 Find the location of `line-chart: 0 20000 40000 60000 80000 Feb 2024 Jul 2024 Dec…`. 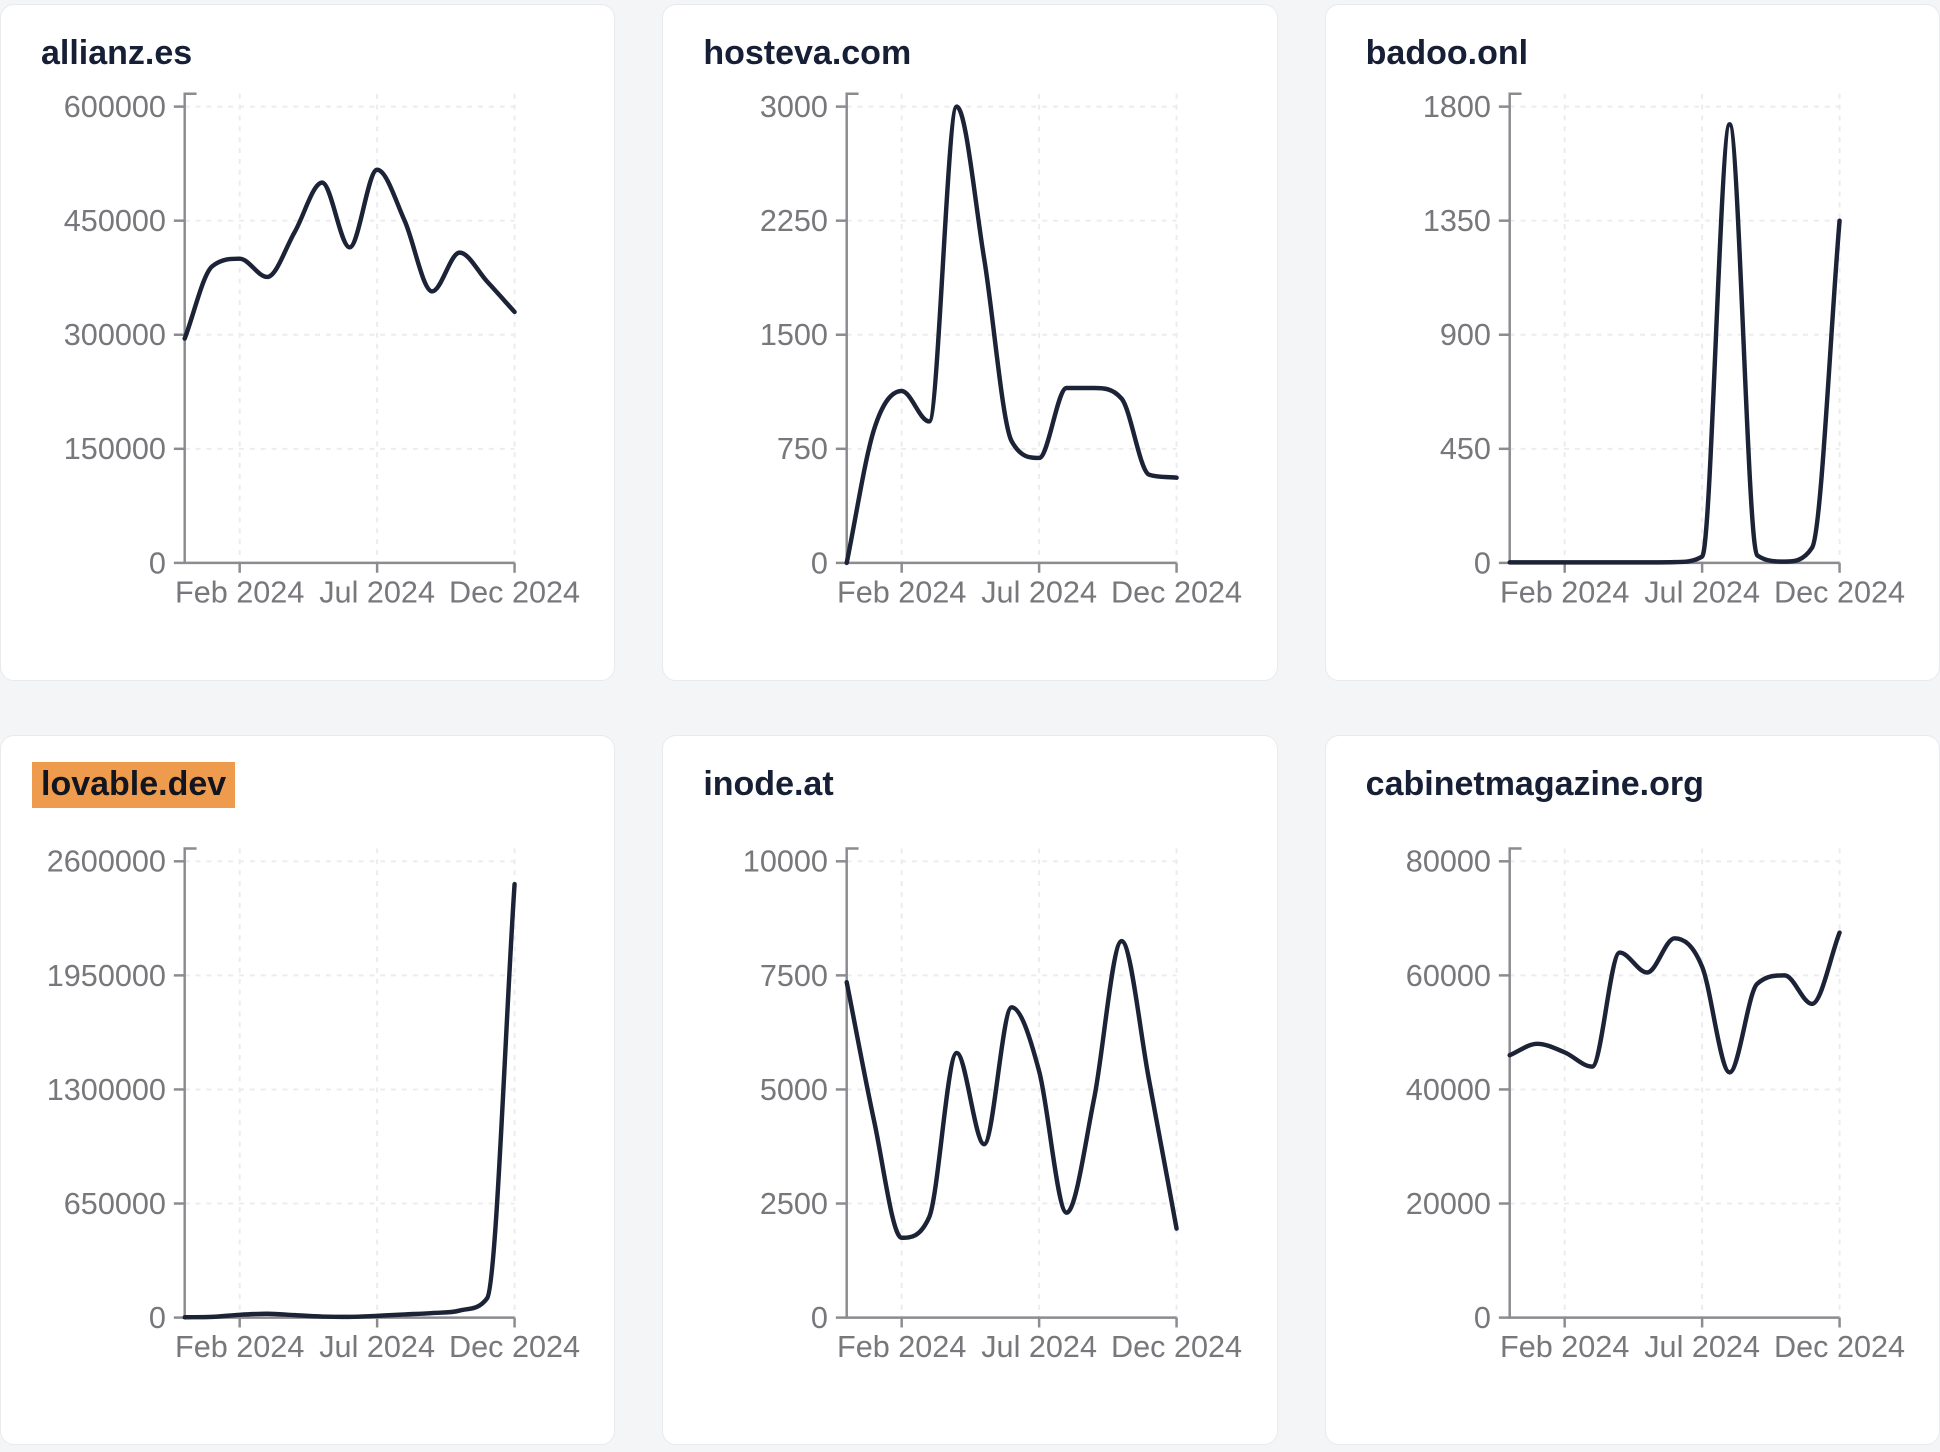

line-chart: 0 20000 40000 60000 80000 Feb 2024 Jul 2024 Dec… is located at coordinates (1654, 1104).